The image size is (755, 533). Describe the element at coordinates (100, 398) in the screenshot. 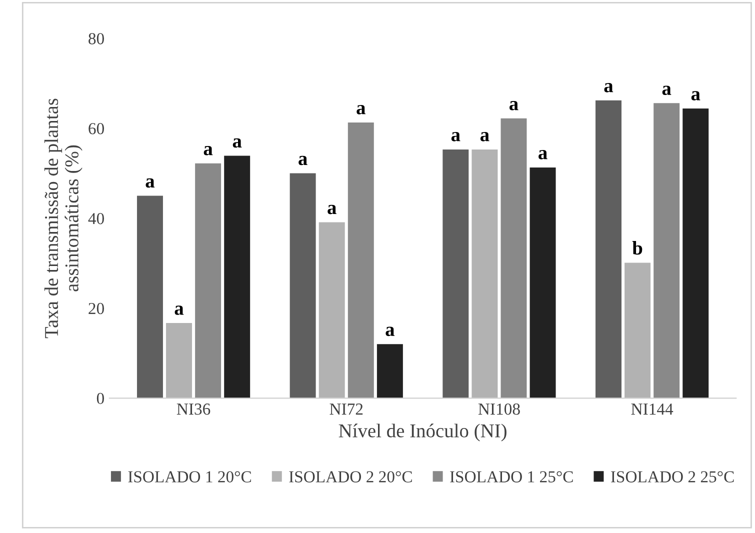

I see `y-tick-label: 0` at that location.